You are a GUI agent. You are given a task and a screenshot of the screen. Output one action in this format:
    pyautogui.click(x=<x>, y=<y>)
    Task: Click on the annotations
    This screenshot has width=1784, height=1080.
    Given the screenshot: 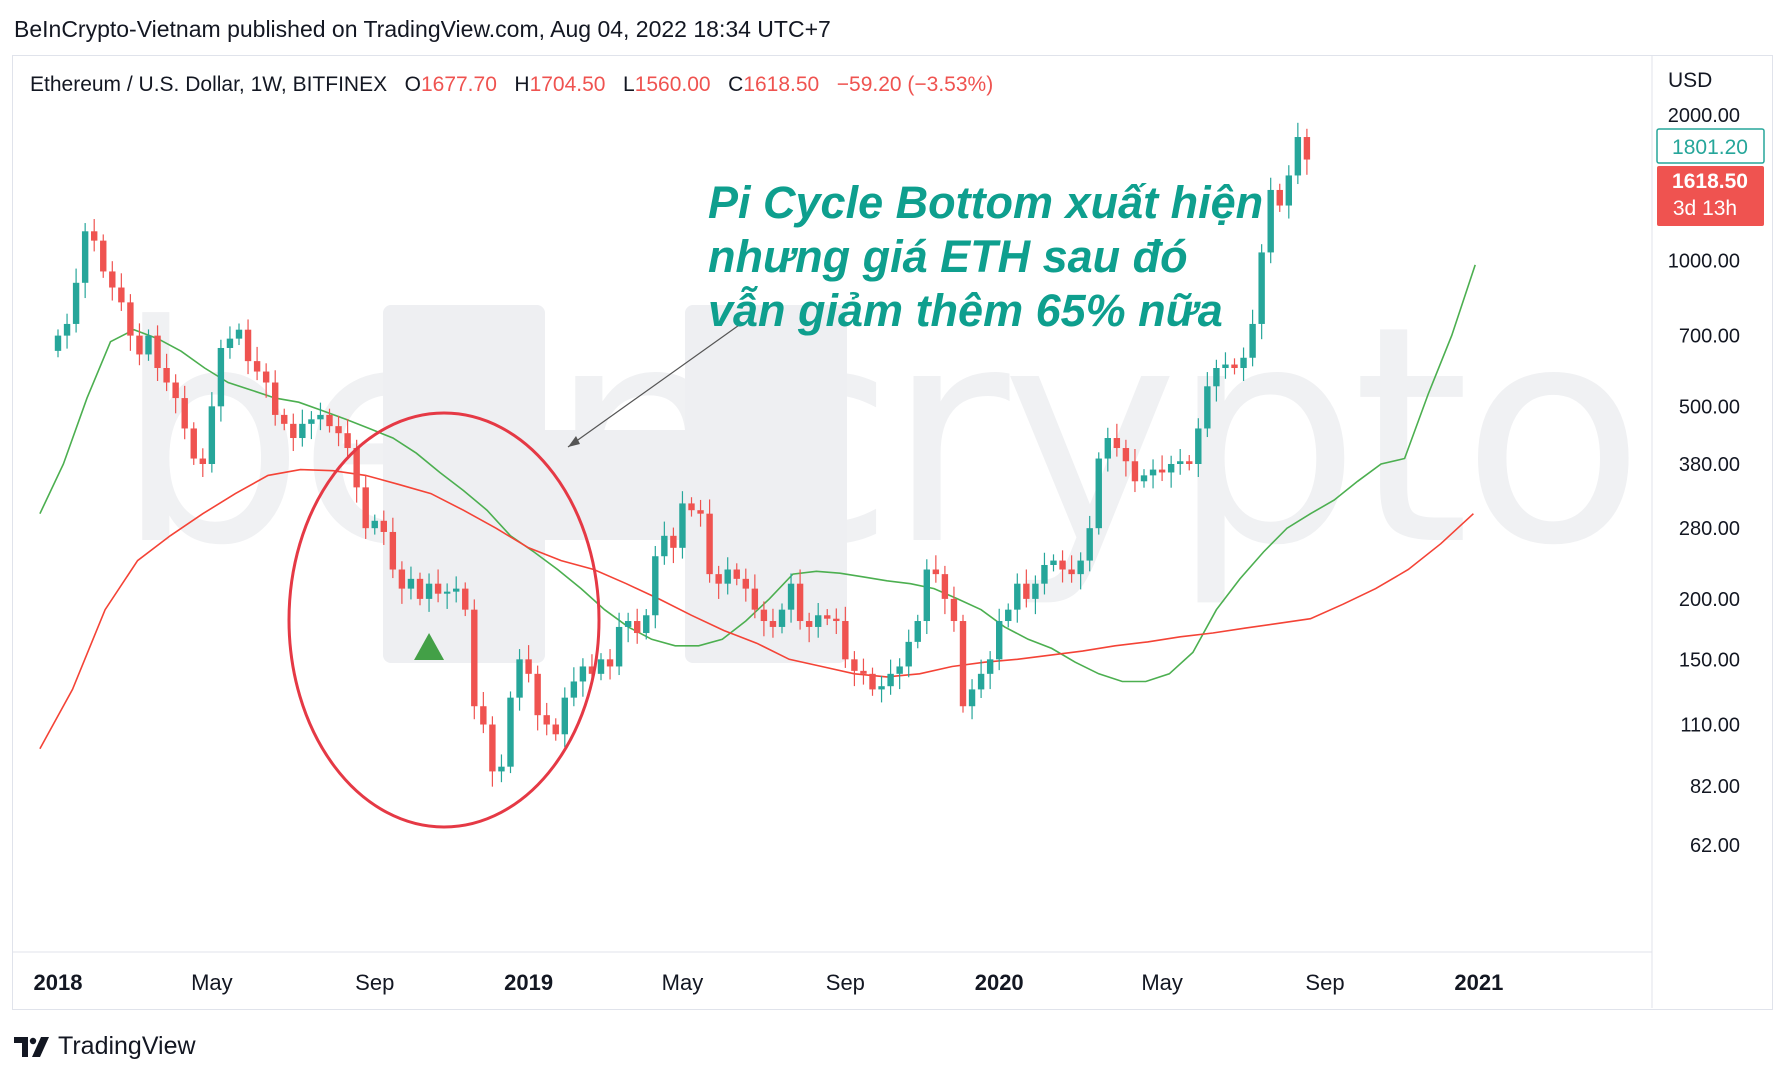 What is the action you would take?
    pyautogui.click(x=515, y=575)
    